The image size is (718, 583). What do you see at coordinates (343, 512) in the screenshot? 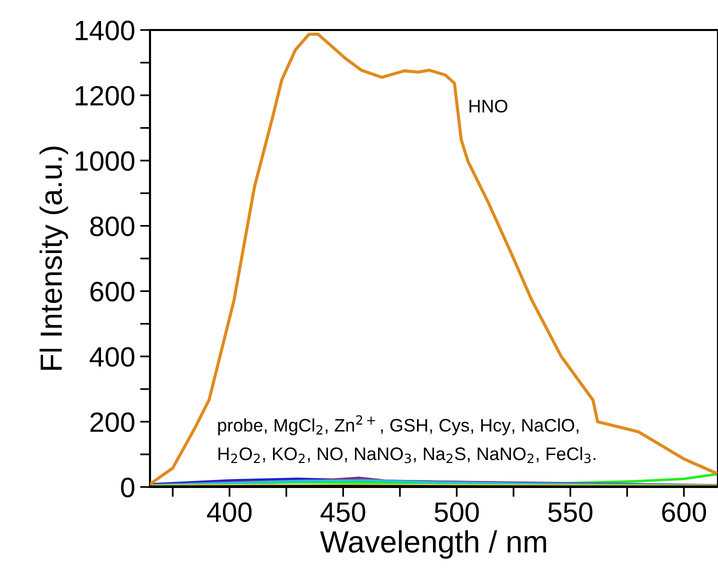
I see `x-tick-label: 450` at bounding box center [343, 512].